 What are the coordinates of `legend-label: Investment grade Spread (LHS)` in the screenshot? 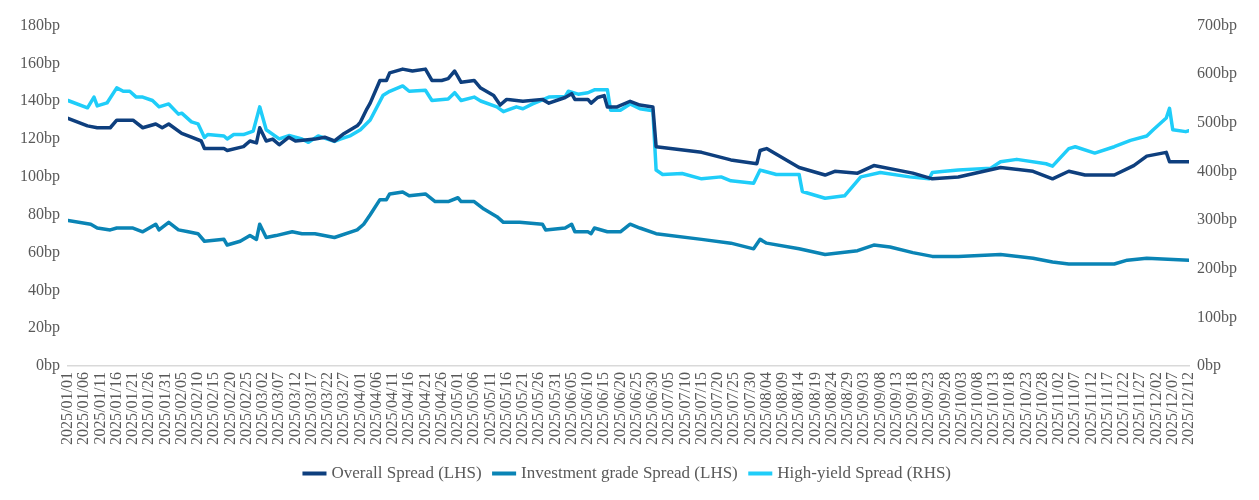 It's located at (629, 472).